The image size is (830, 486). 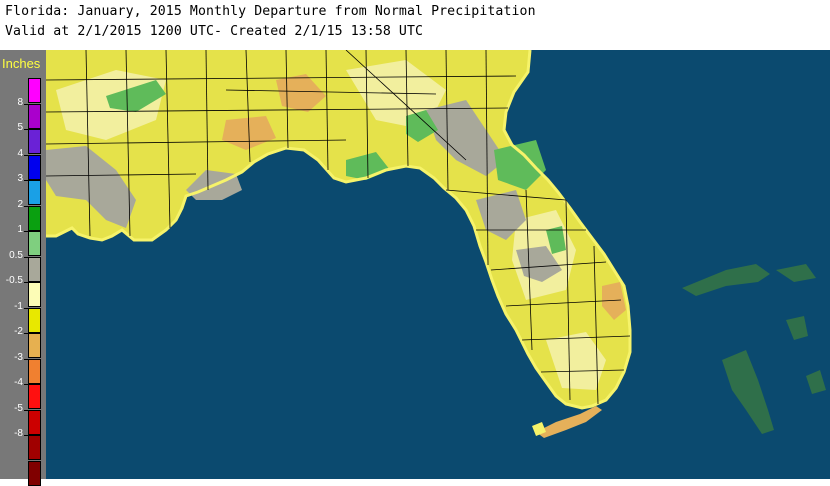 I want to click on legend-label: -1, so click(x=18, y=306).